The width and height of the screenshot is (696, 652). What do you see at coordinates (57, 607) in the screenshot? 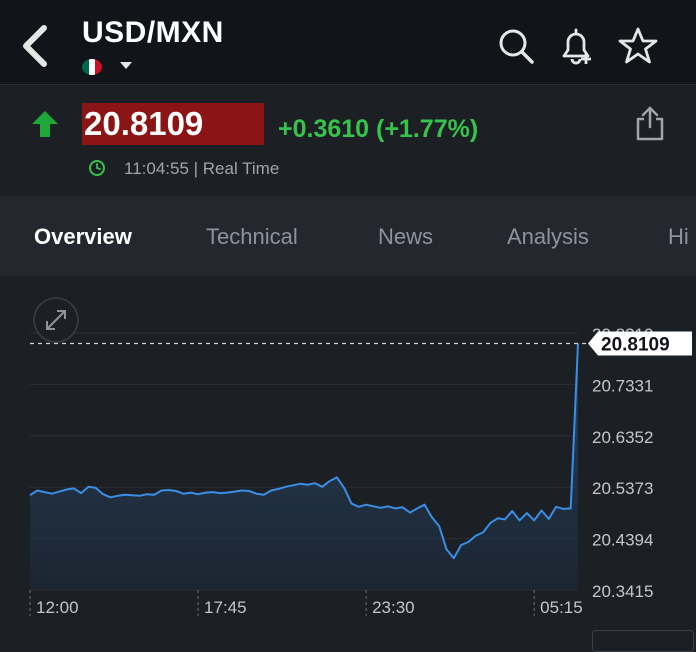
I see `x-tick-label: 12:00` at bounding box center [57, 607].